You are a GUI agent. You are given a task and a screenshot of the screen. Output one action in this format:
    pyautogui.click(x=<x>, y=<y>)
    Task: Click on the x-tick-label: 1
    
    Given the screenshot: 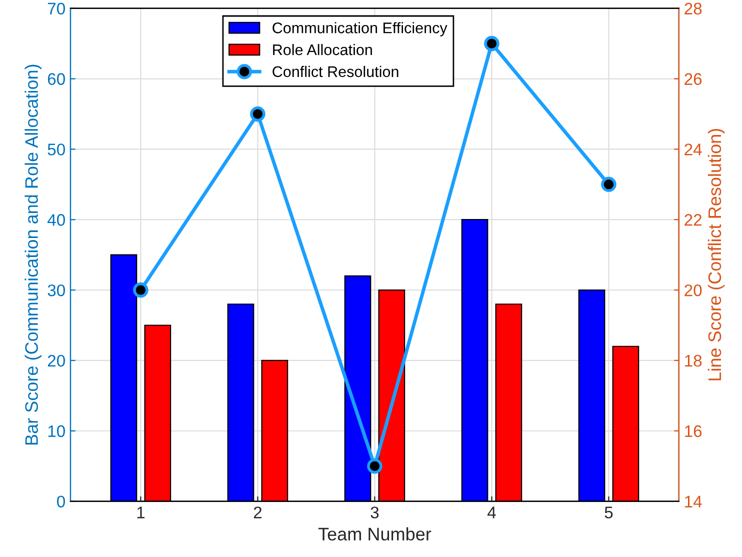 What is the action you would take?
    pyautogui.click(x=141, y=512)
    